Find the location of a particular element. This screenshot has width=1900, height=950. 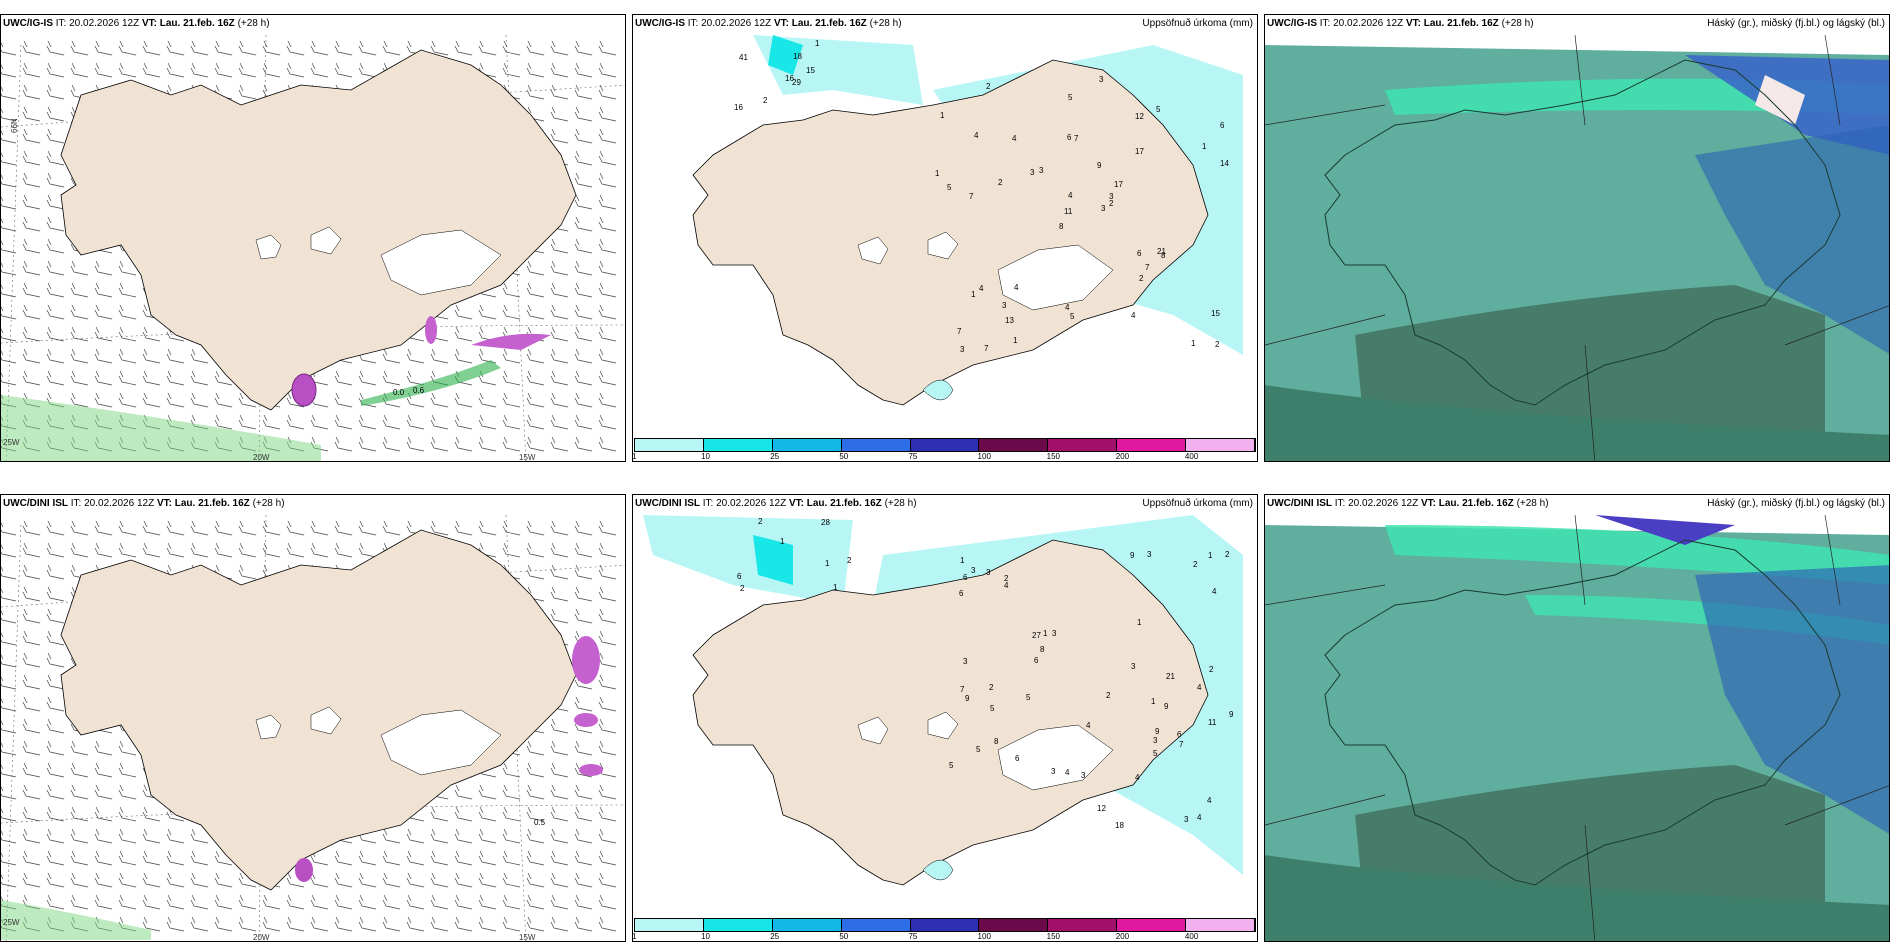

precip-value: 17 is located at coordinates (1139, 151).